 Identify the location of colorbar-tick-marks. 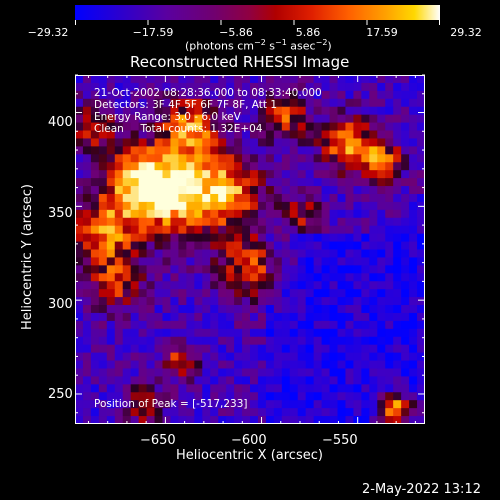
(257, 23).